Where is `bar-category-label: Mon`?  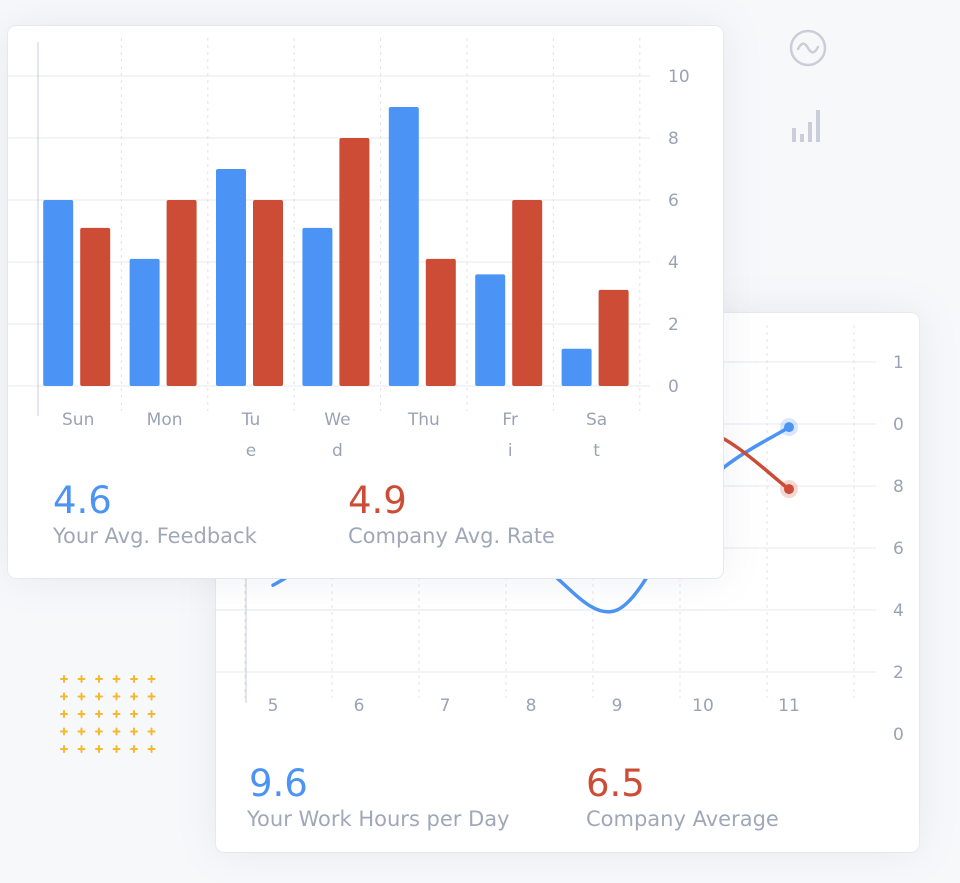
bar-category-label: Mon is located at coordinates (165, 420).